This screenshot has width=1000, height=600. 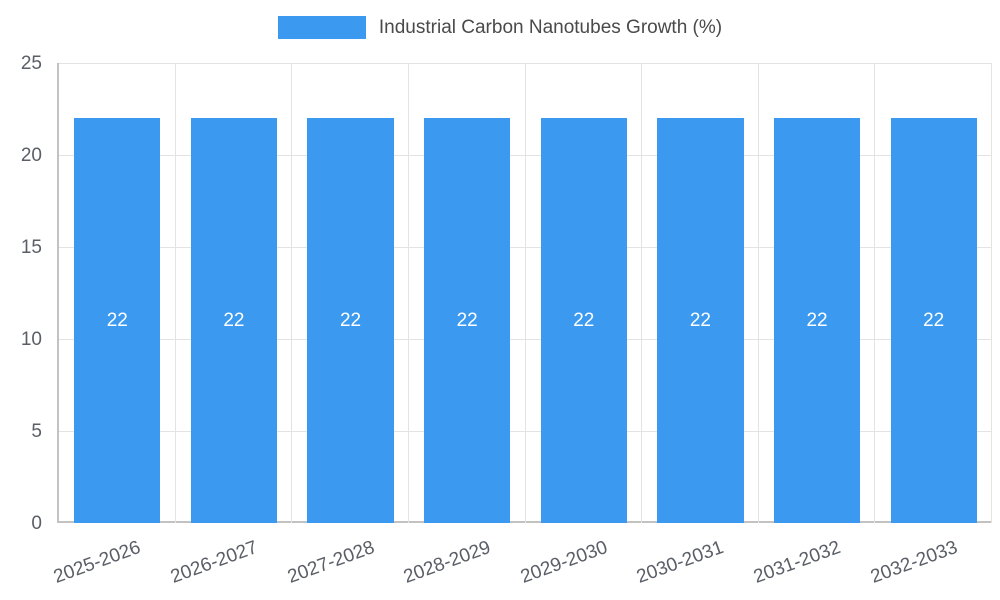 What do you see at coordinates (447, 562) in the screenshot?
I see `x-tick-label: 2028-2029` at bounding box center [447, 562].